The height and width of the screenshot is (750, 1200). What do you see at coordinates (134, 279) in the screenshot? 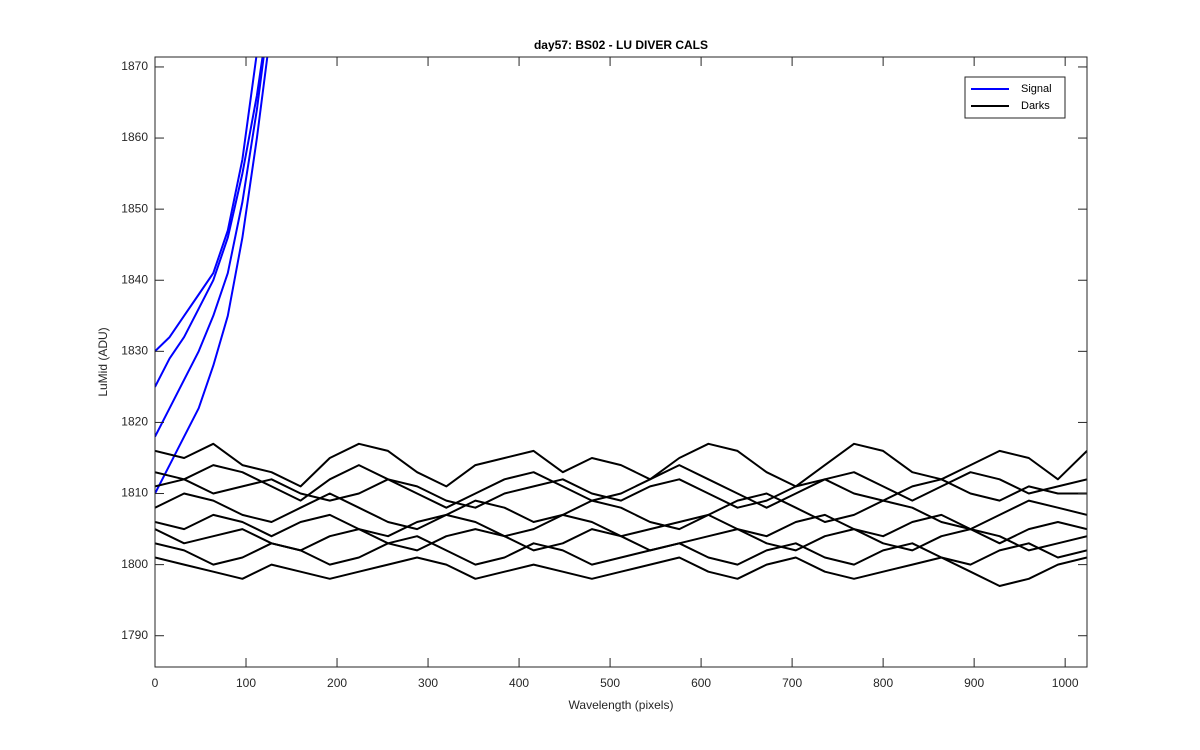
I see `y-tick-label: 1840` at bounding box center [134, 279].